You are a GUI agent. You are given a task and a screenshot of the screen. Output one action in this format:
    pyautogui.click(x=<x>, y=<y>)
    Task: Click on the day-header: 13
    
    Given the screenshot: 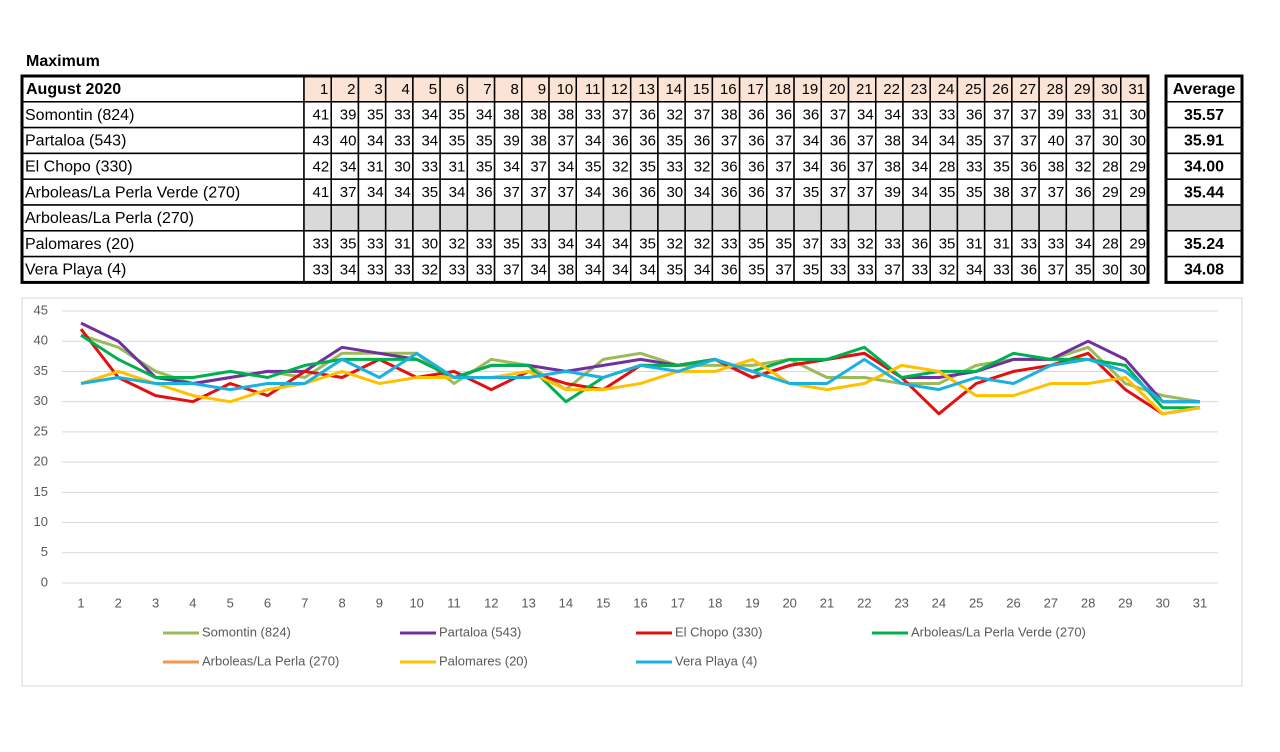 What is the action you would take?
    pyautogui.click(x=646, y=89)
    